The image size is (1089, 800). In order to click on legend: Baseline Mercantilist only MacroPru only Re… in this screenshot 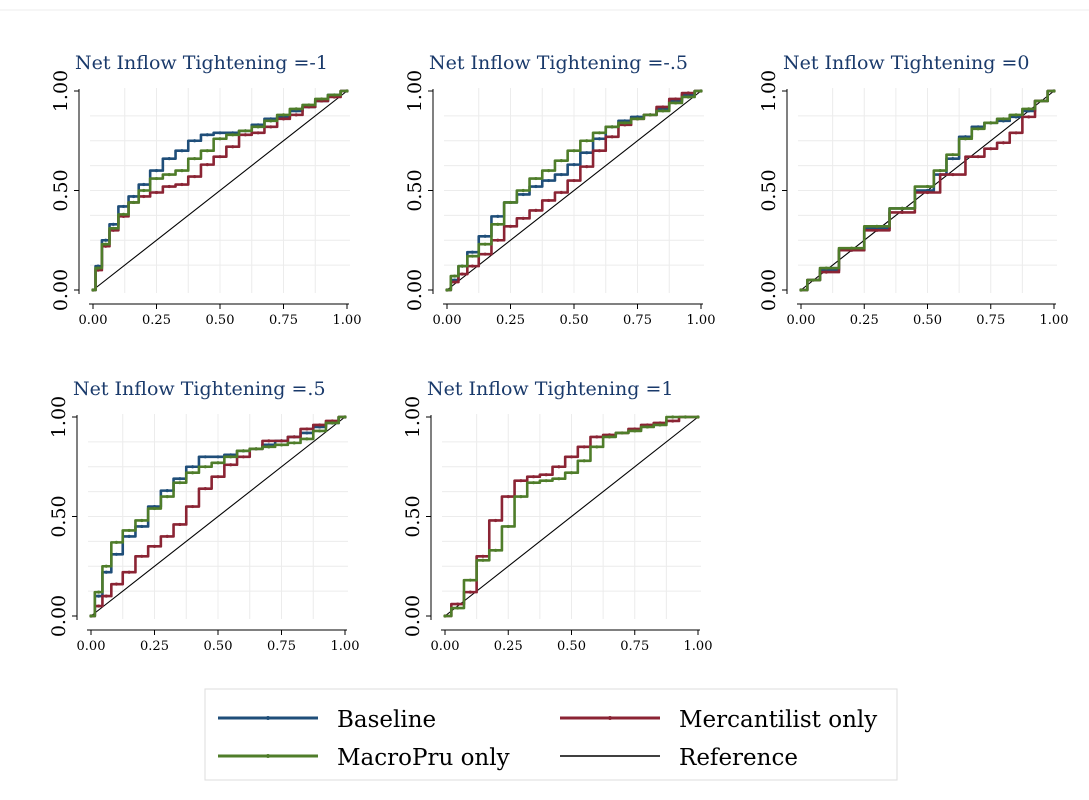, I will do `click(551, 734)`.